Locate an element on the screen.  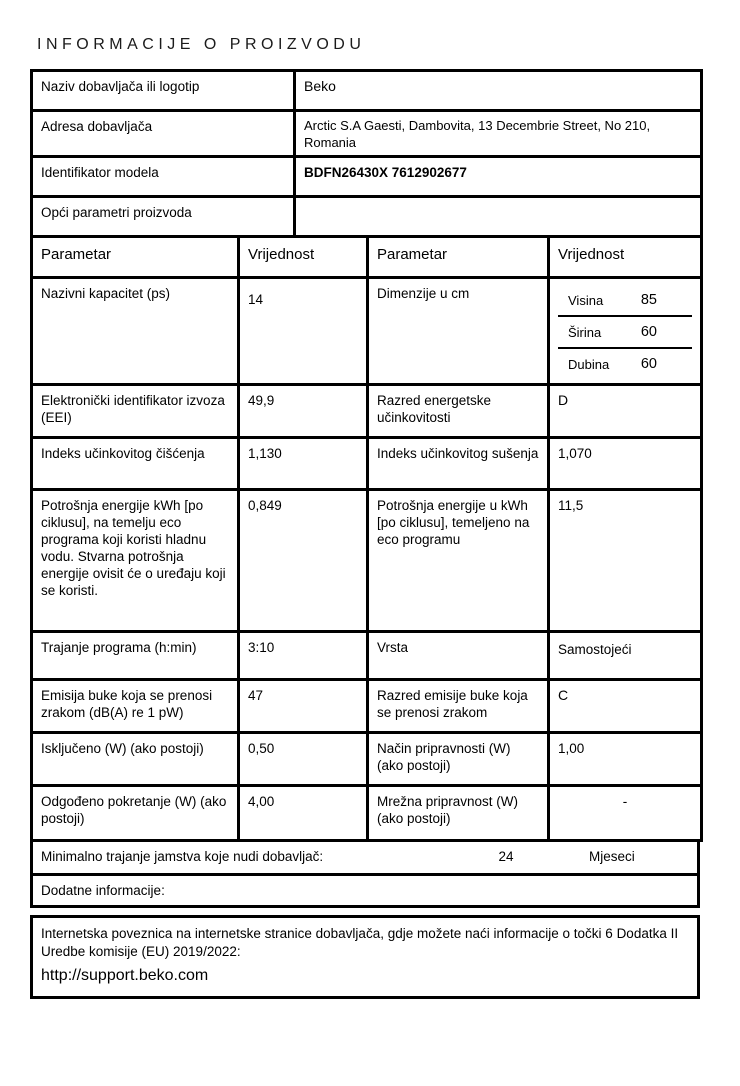
dimension-label: Širina is located at coordinates (585, 332).